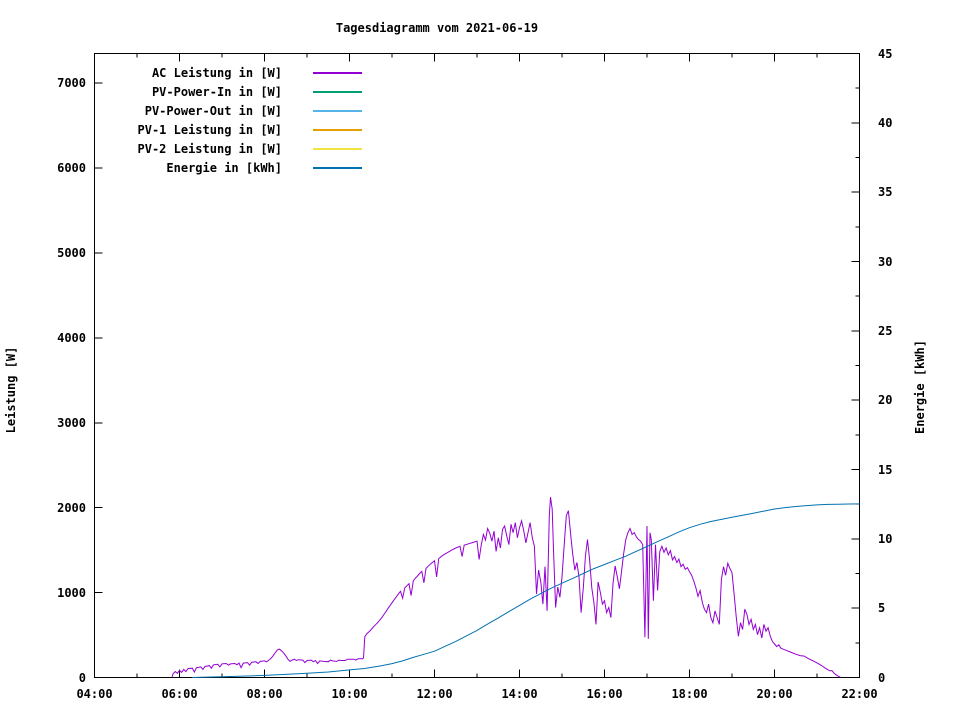  I want to click on x-tick-label: 10:00, so click(349, 694).